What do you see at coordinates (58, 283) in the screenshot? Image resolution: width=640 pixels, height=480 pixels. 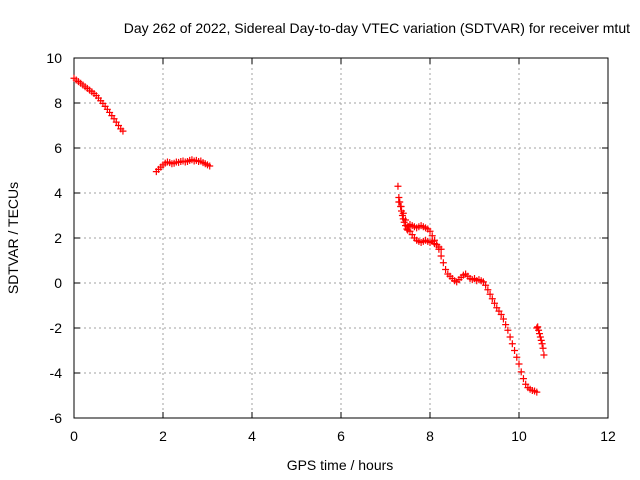 I see `y-tick-label: 0` at bounding box center [58, 283].